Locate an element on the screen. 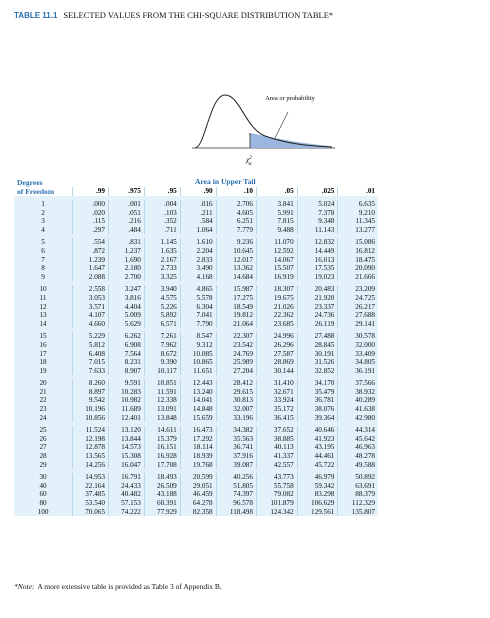 The height and width of the screenshot is (618, 490). column-header: .99 is located at coordinates (90, 191).